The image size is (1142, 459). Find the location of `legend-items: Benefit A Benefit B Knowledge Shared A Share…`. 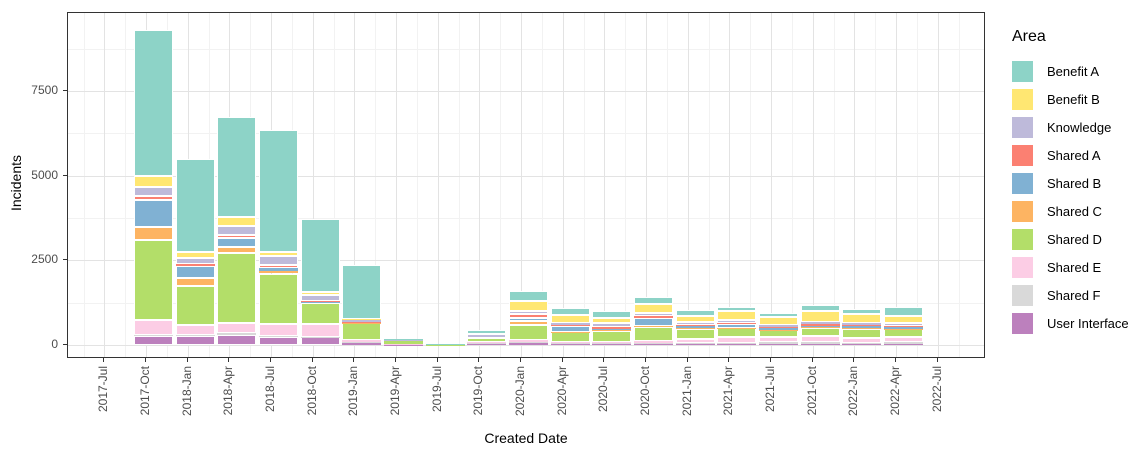

legend-items: Benefit A Benefit B Knowledge Shared A Share… is located at coordinates (1071, 197).